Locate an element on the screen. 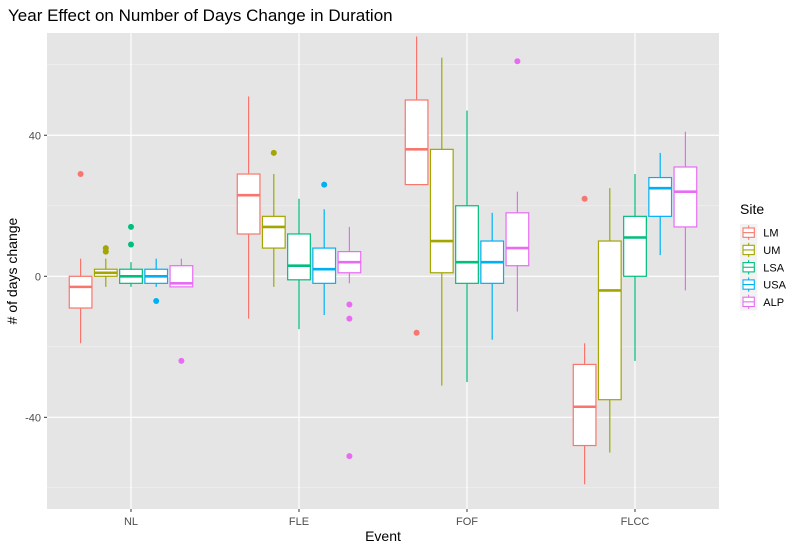  box-UM-FLCC is located at coordinates (609, 320).